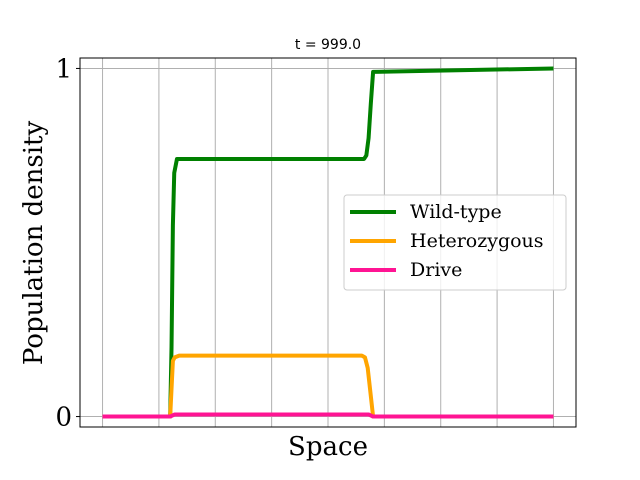 The height and width of the screenshot is (480, 640). I want to click on y-tick-label: 0, so click(63, 418).